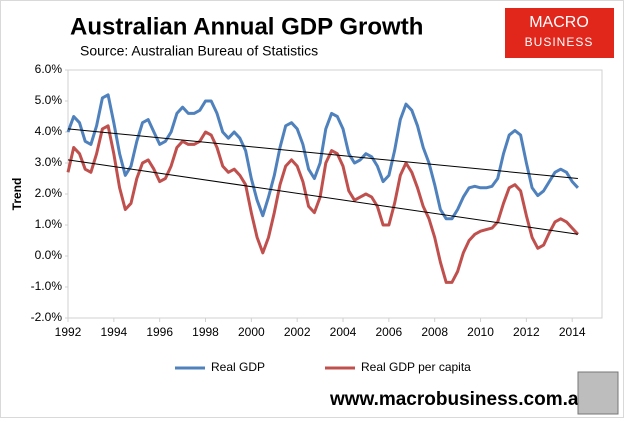 Image resolution: width=624 pixels, height=423 pixels. What do you see at coordinates (459, 399) in the screenshot?
I see `url: www.macrobusiness.com.au` at bounding box center [459, 399].